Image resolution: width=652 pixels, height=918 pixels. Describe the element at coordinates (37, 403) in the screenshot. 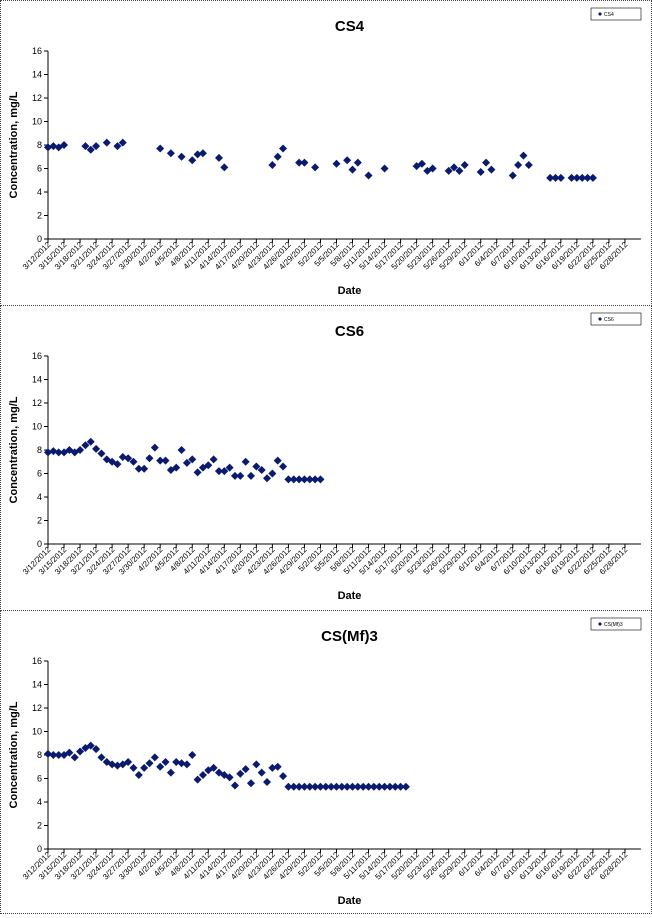

I see `cs6-y-tick-label: 12` at that location.